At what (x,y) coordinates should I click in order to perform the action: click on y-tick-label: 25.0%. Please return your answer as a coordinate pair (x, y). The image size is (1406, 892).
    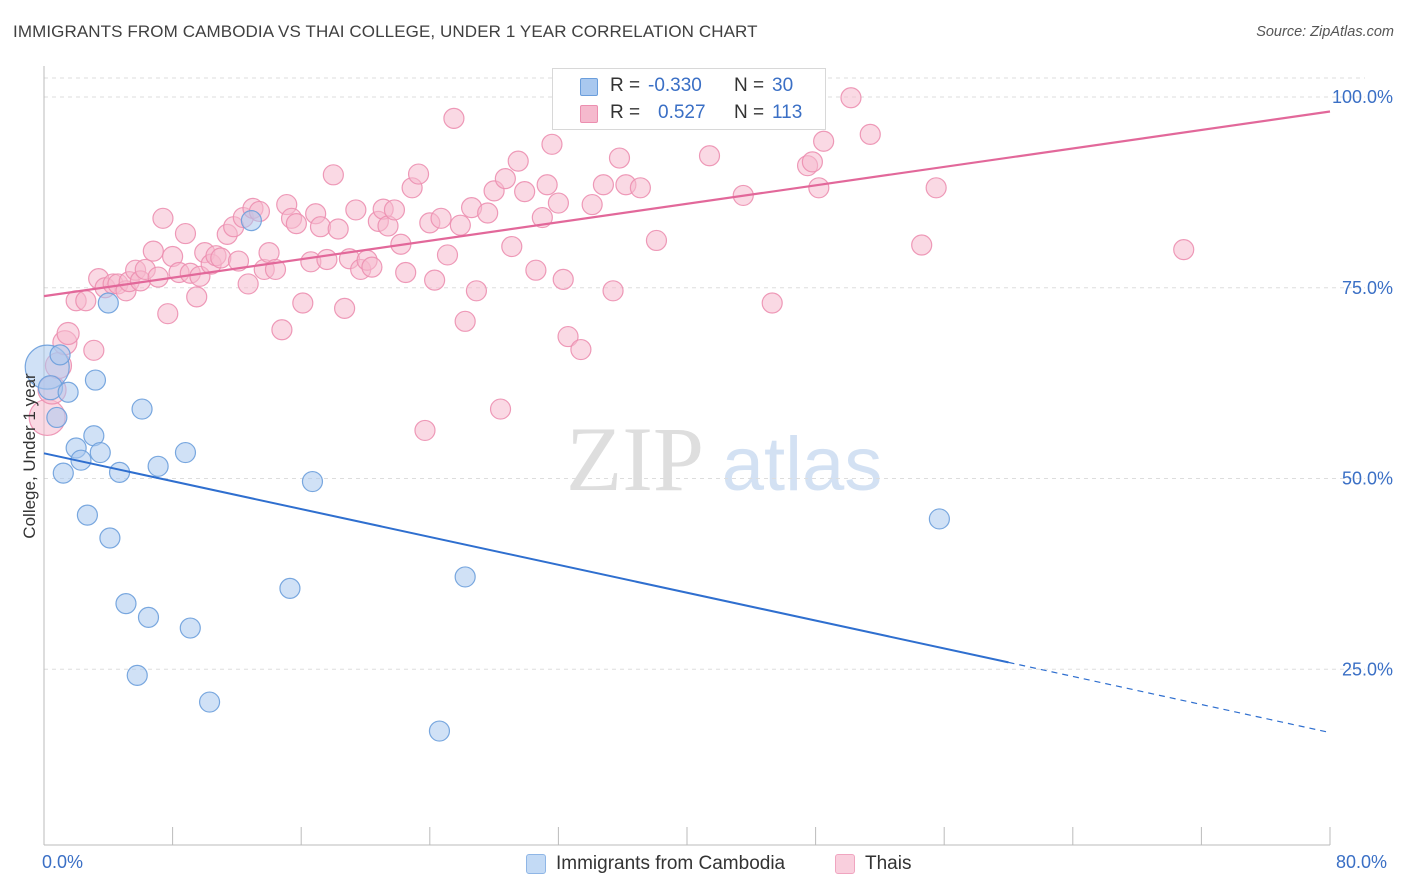
    Looking at the image, I should click on (1367, 669).